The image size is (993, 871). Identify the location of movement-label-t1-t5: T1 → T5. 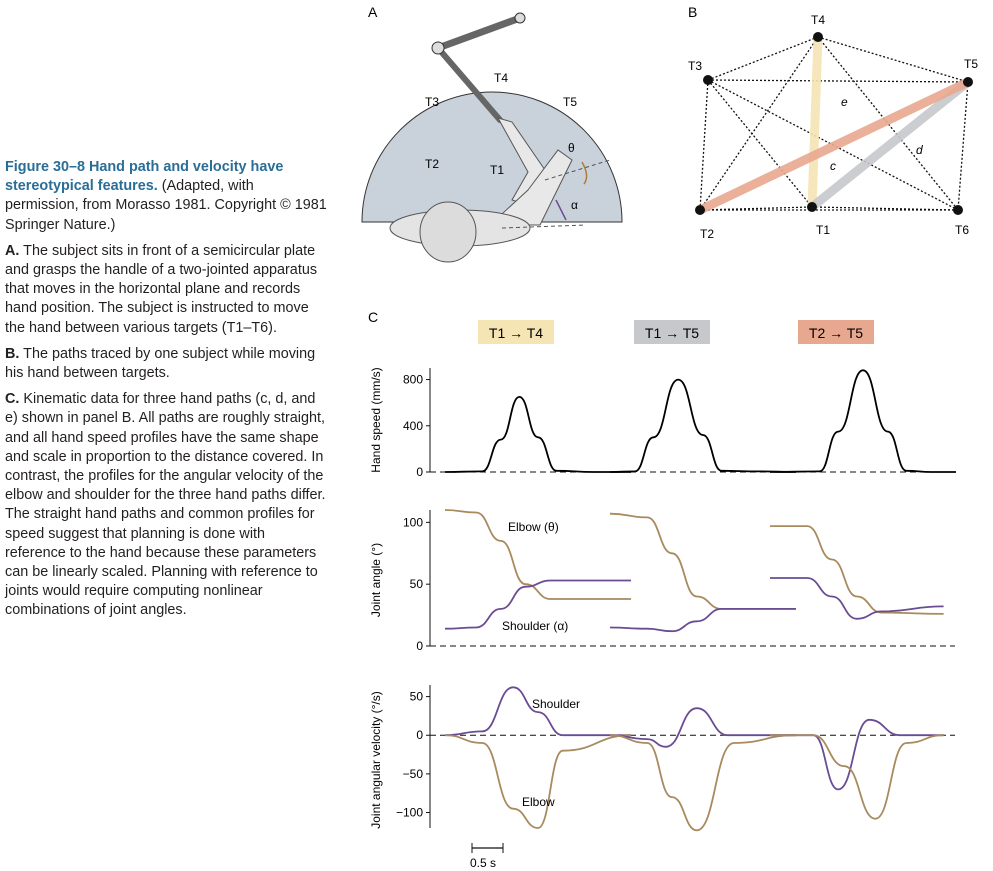
(672, 333).